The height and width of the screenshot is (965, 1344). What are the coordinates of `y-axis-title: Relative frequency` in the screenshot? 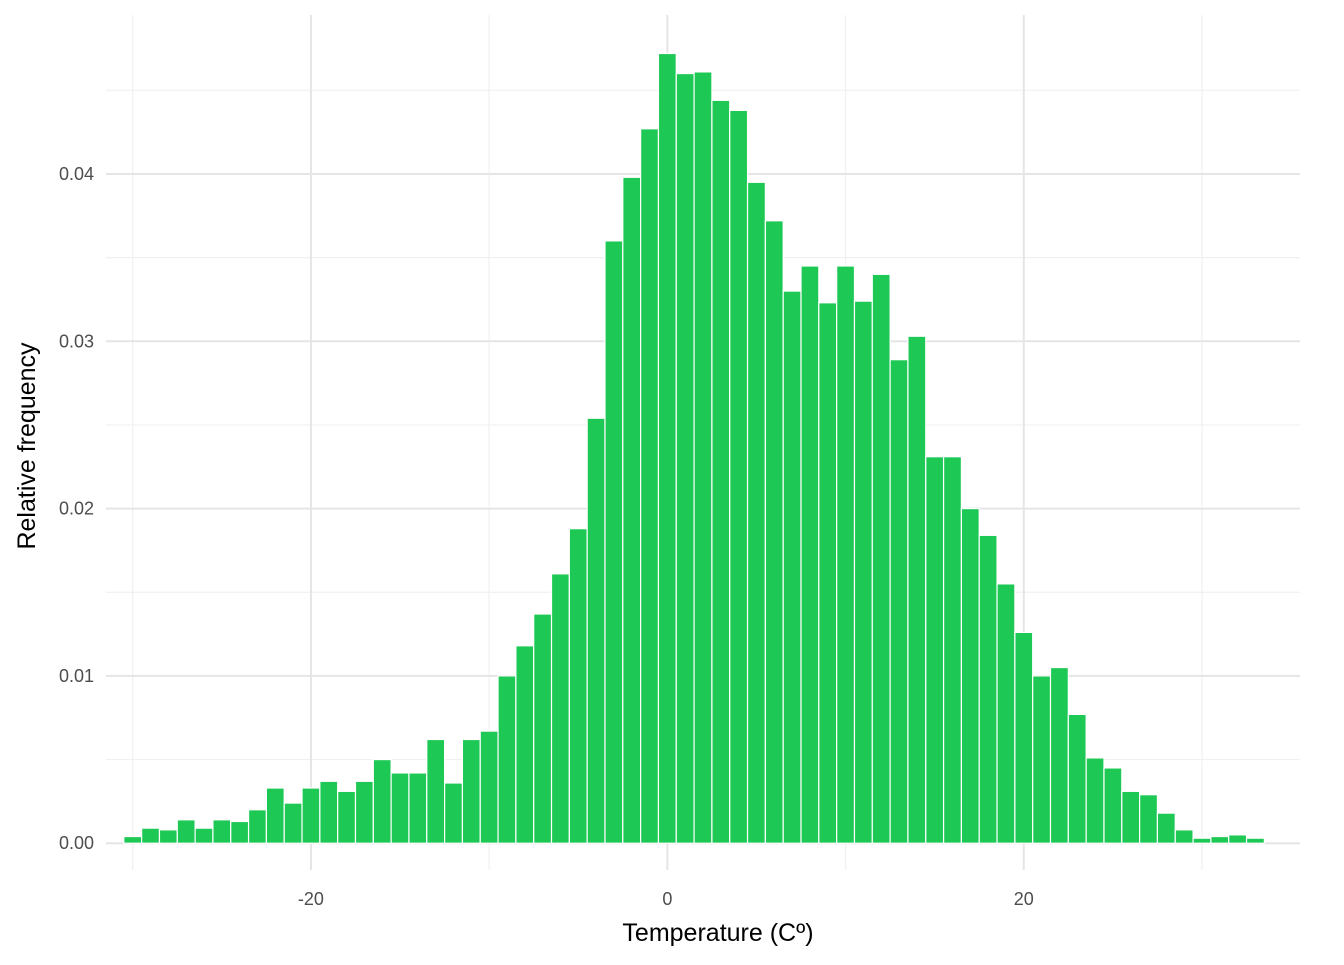 It's located at (27, 446).